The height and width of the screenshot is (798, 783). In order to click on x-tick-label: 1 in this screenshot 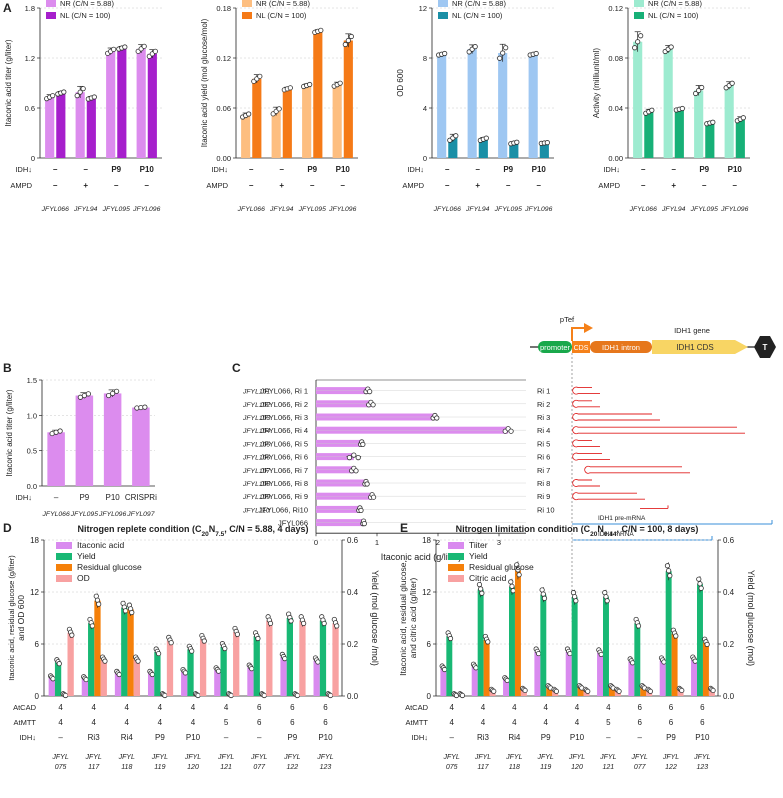, I will do `click(377, 542)`.